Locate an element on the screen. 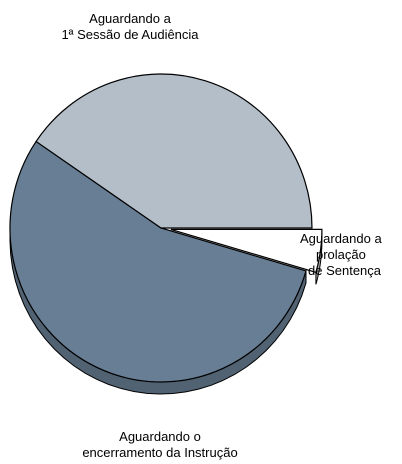 The image size is (402, 464). slice-label-encerramento-instrucao-line-1: Aguardando o is located at coordinates (160, 436).